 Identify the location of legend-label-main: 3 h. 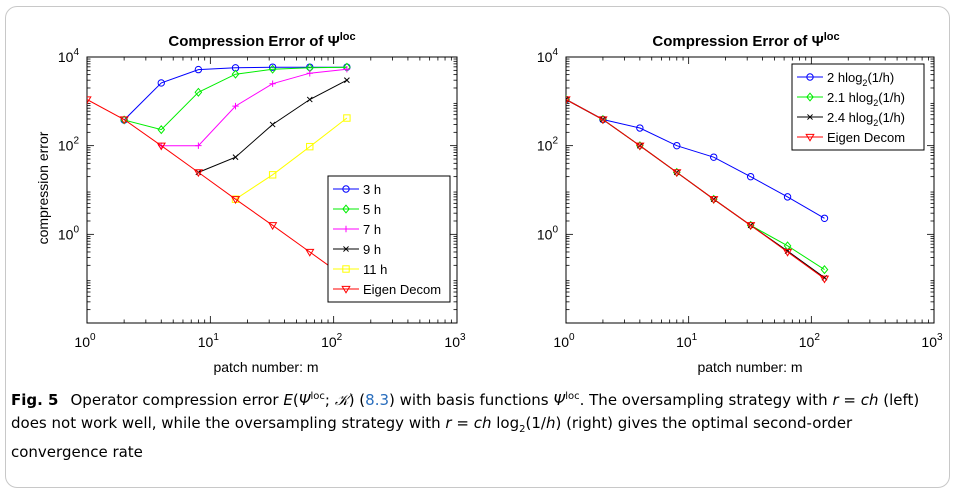
(372, 189).